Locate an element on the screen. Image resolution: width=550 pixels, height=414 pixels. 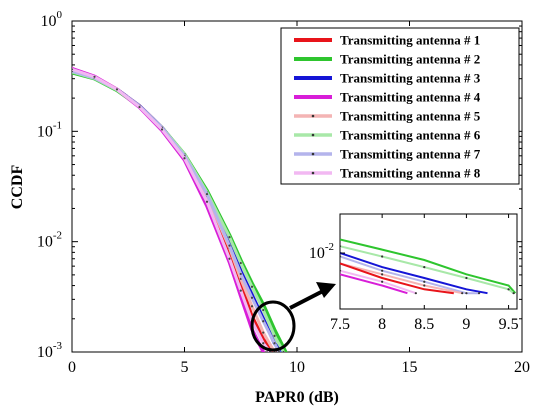
x-tick-label: 10 is located at coordinates (297, 367).